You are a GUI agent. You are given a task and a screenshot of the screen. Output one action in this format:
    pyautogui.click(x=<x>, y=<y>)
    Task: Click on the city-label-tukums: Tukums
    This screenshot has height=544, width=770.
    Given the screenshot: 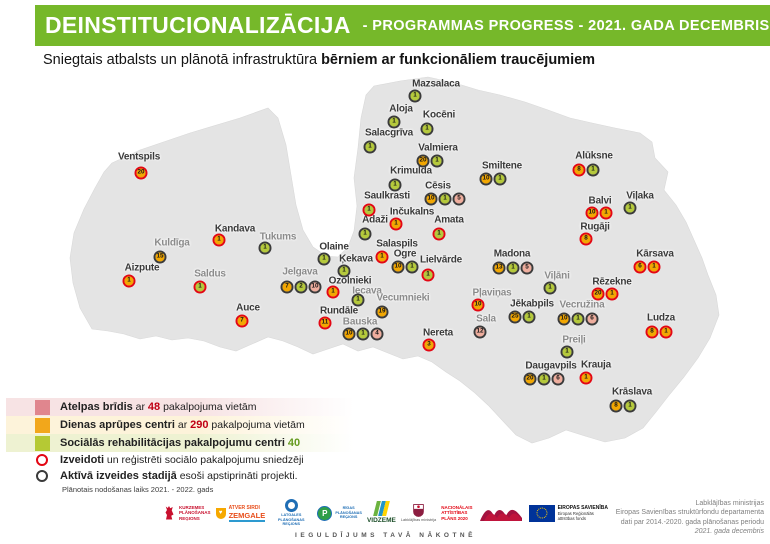 What is the action you would take?
    pyautogui.click(x=278, y=237)
    